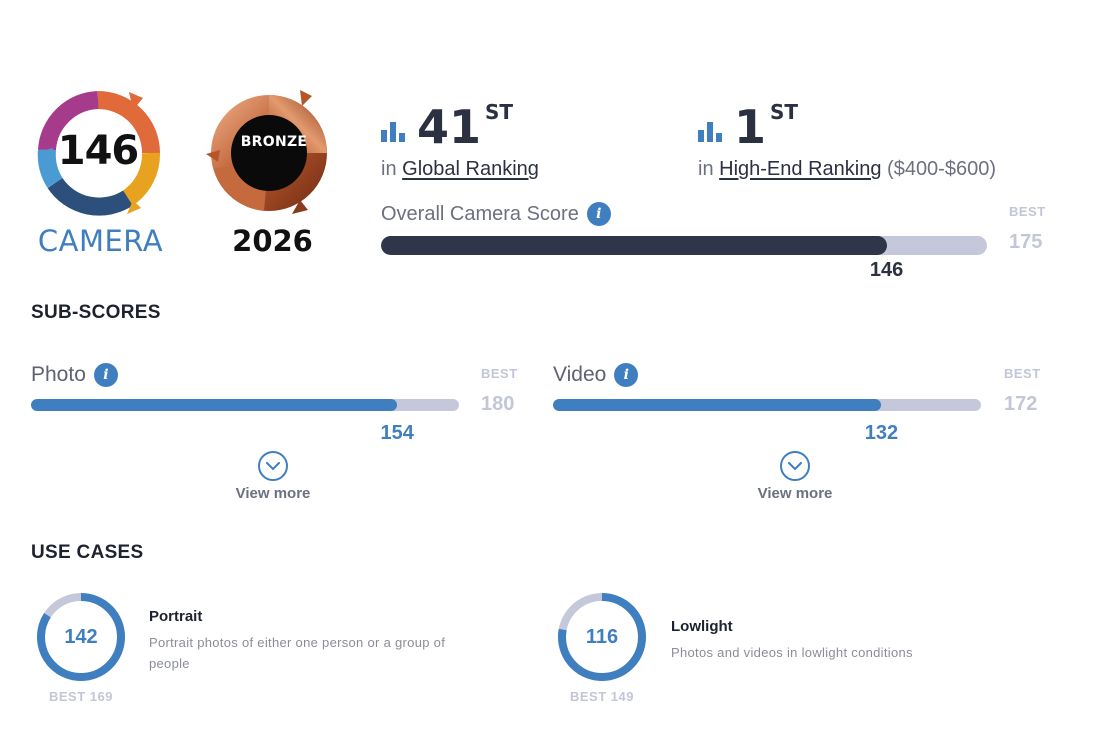  What do you see at coordinates (750, 127) in the screenshot?
I see `highend-rank-number: 1` at bounding box center [750, 127].